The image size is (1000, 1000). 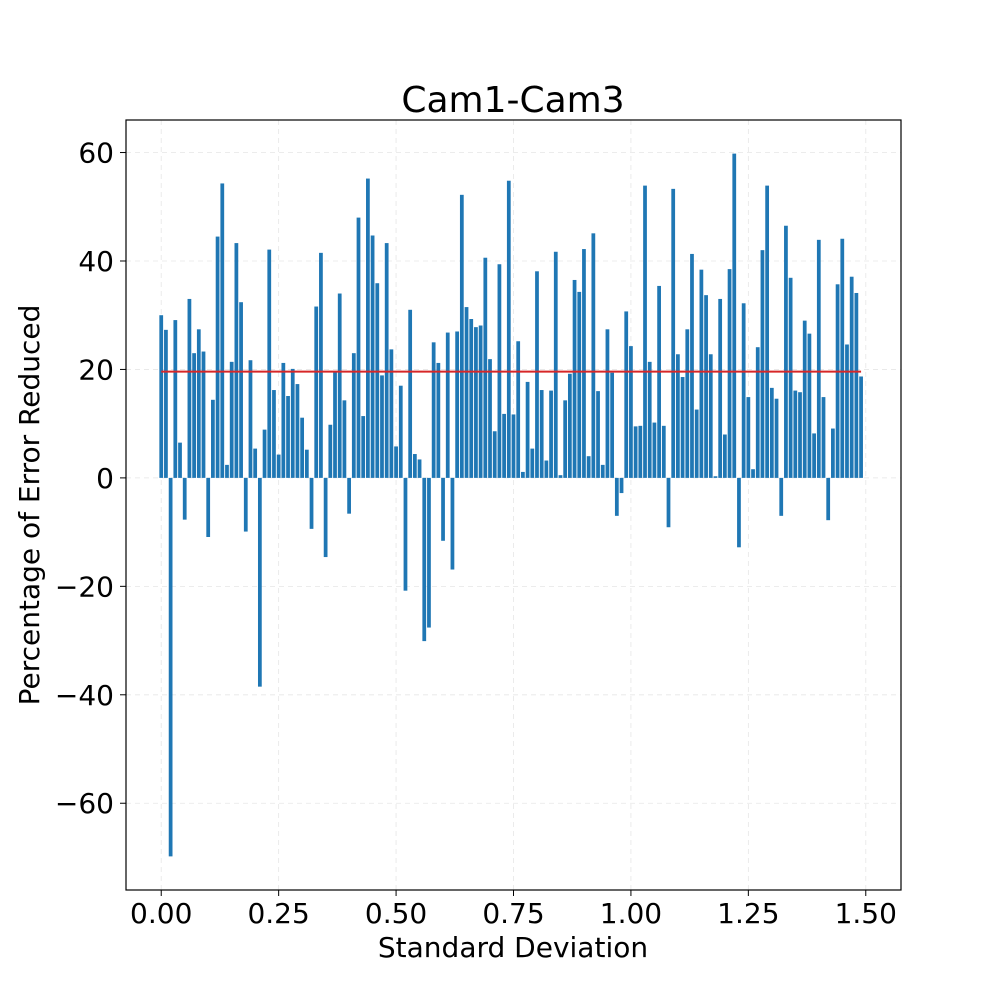 What do you see at coordinates (512, 100) in the screenshot?
I see `chart-title: Cam1-Cam3` at bounding box center [512, 100].